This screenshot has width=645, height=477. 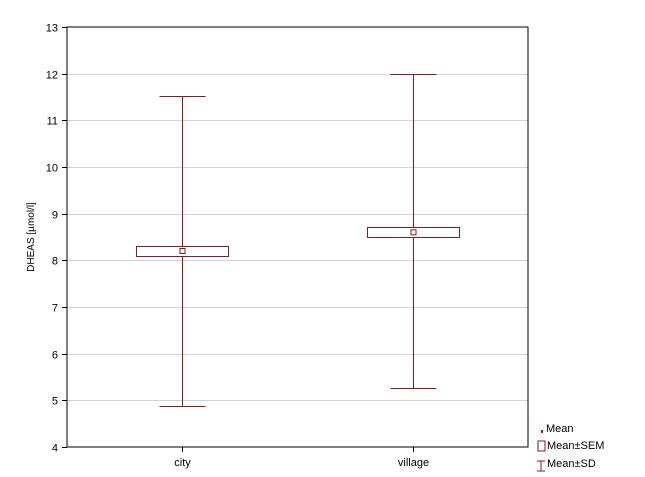 I want to click on legend-item-sem: Mean±SEM, so click(x=575, y=446).